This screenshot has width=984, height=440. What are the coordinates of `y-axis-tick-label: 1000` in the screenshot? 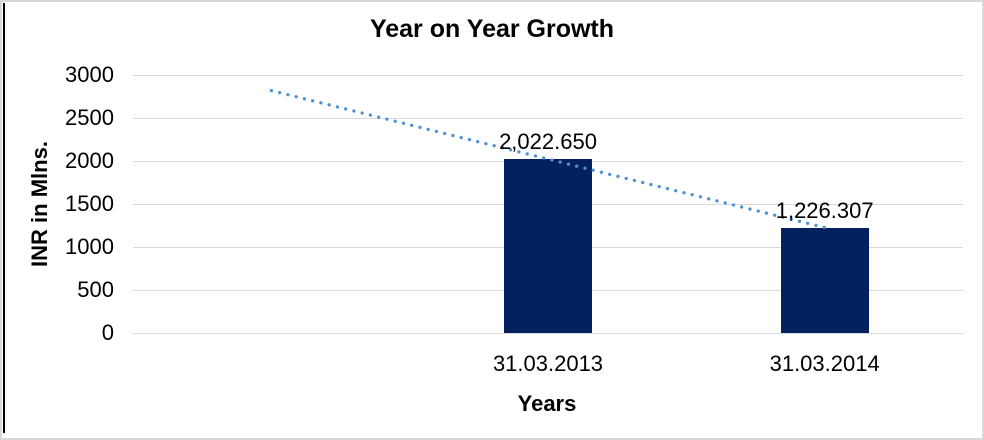 It's located at (89, 246).